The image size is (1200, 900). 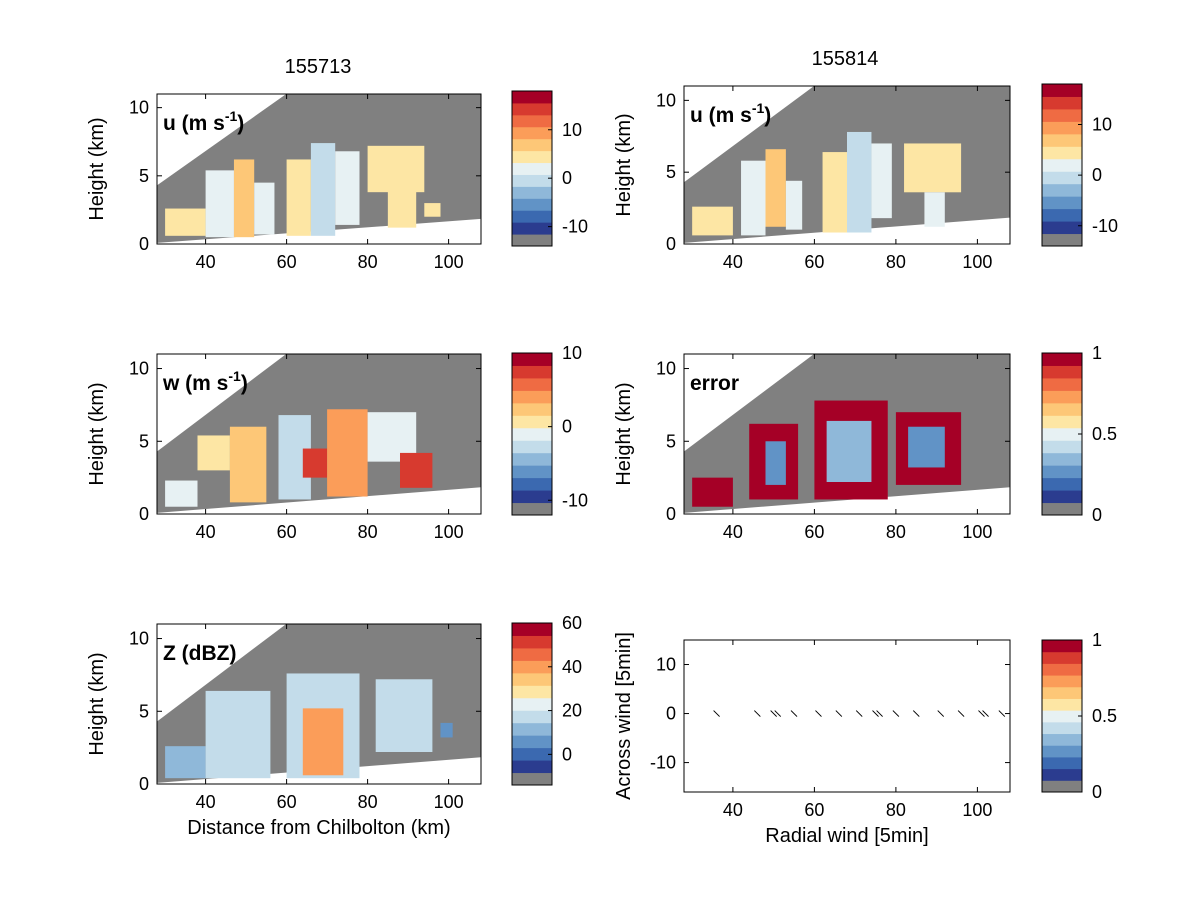 I want to click on y-axis-label: Across wind [5min], so click(x=624, y=716).